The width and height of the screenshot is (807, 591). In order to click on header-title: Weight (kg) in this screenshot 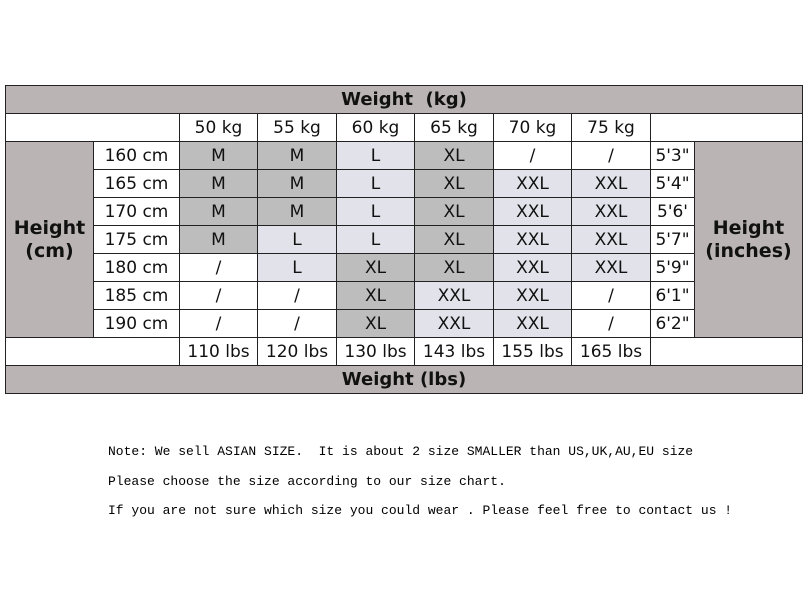, I will do `click(404, 99)`.